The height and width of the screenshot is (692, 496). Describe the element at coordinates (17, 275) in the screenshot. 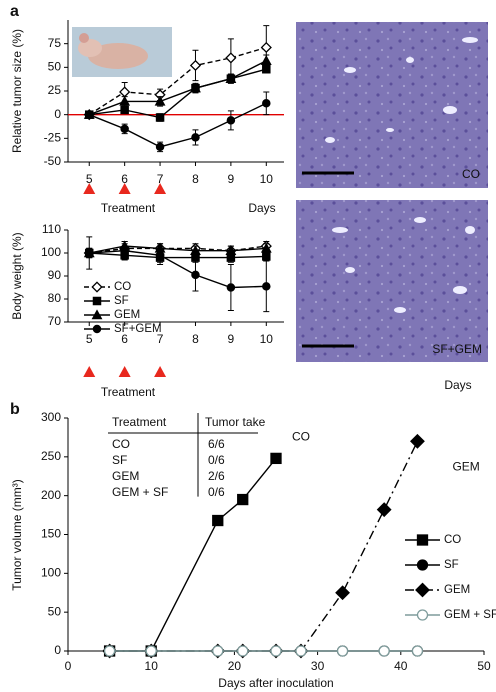

I see `y-axis-label: Body weight (%)` at that location.